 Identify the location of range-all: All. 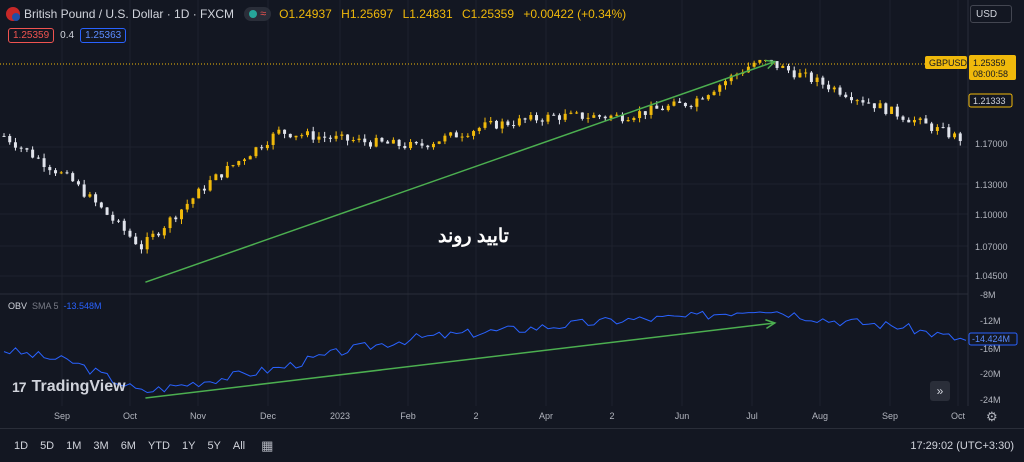
(239, 445).